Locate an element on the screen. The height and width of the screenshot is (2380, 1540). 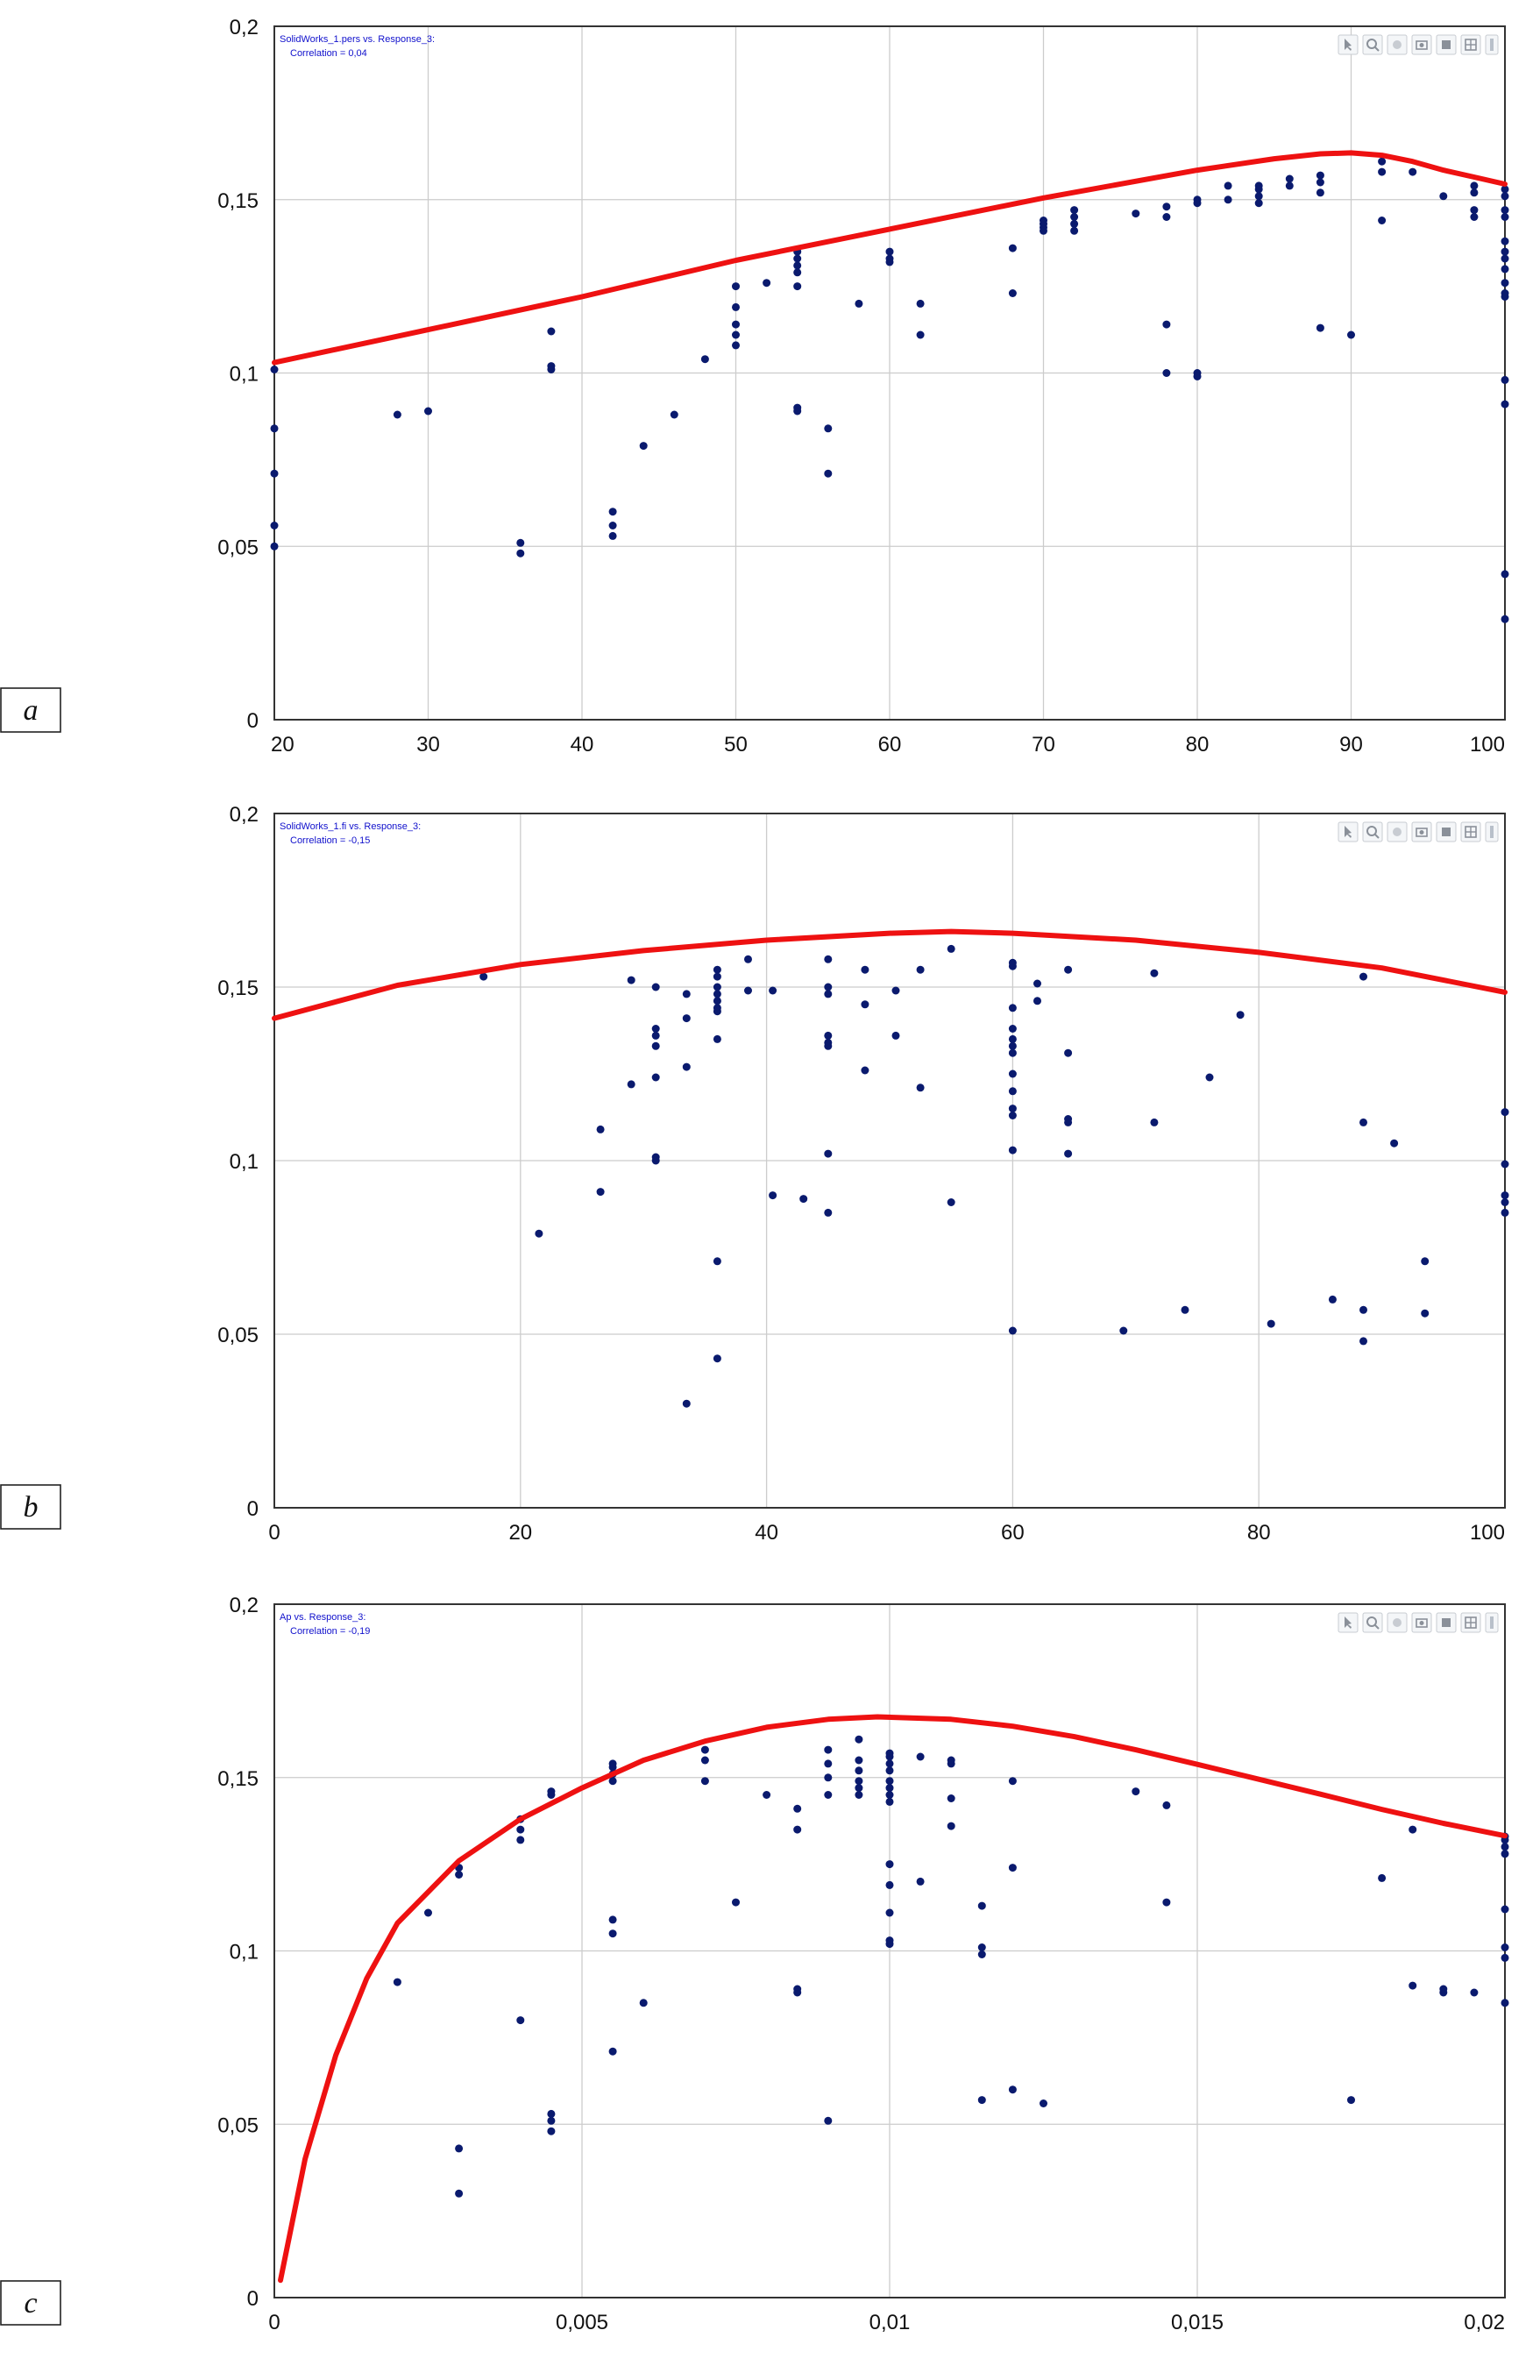
panel-label-box is located at coordinates (30, 1507).